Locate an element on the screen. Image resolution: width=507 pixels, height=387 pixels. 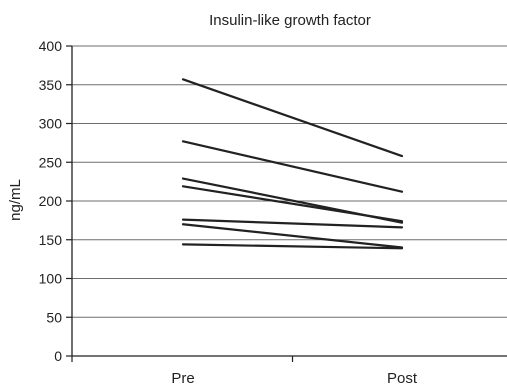
y-tick-label: 0 is located at coordinates (58, 356).